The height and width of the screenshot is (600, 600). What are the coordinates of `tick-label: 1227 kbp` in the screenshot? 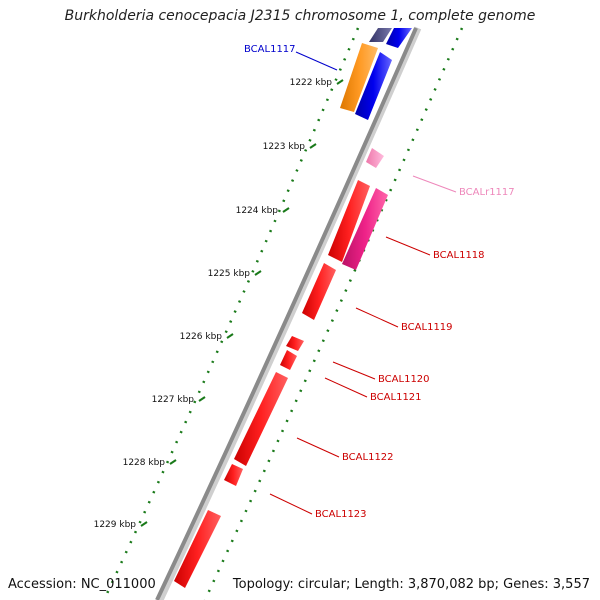 It's located at (173, 400).